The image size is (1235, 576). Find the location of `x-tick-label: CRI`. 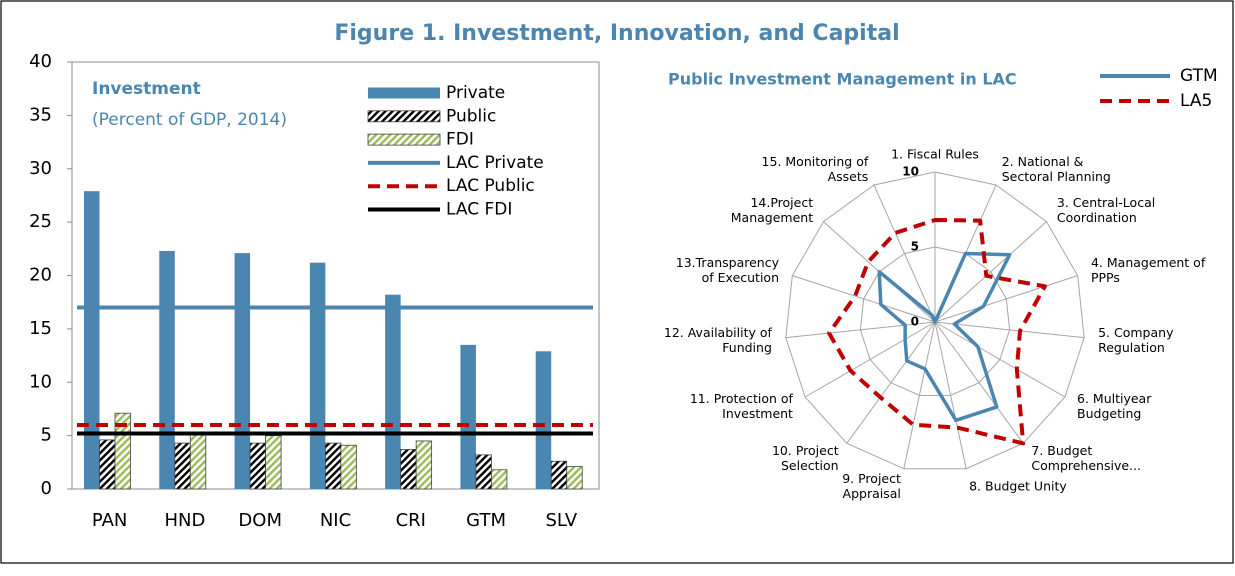

x-tick-label: CRI is located at coordinates (411, 520).